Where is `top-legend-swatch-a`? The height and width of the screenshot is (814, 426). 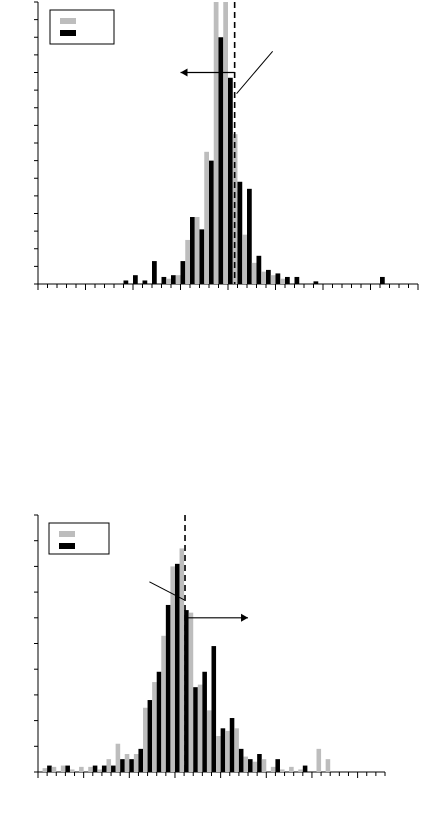 top-legend-swatch-a is located at coordinates (68, 21).